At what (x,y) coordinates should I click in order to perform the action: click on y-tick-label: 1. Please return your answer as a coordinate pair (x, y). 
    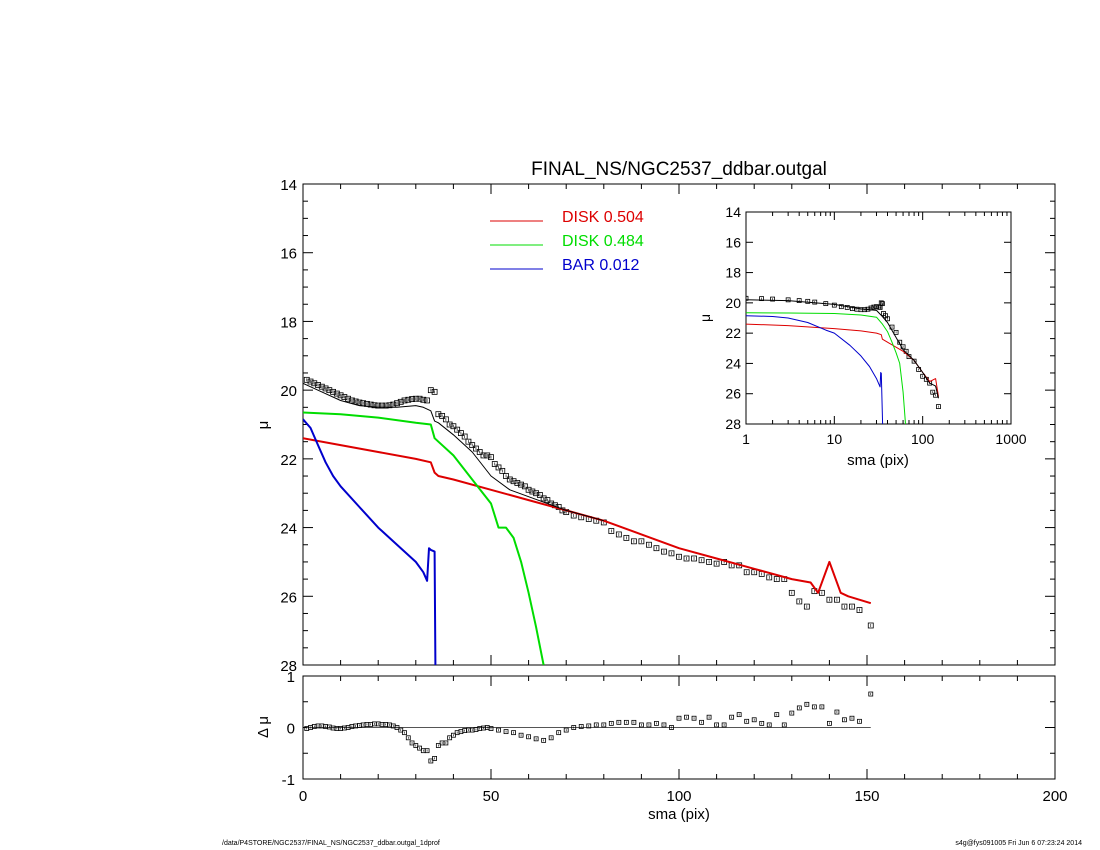
    Looking at the image, I should click on (291, 677).